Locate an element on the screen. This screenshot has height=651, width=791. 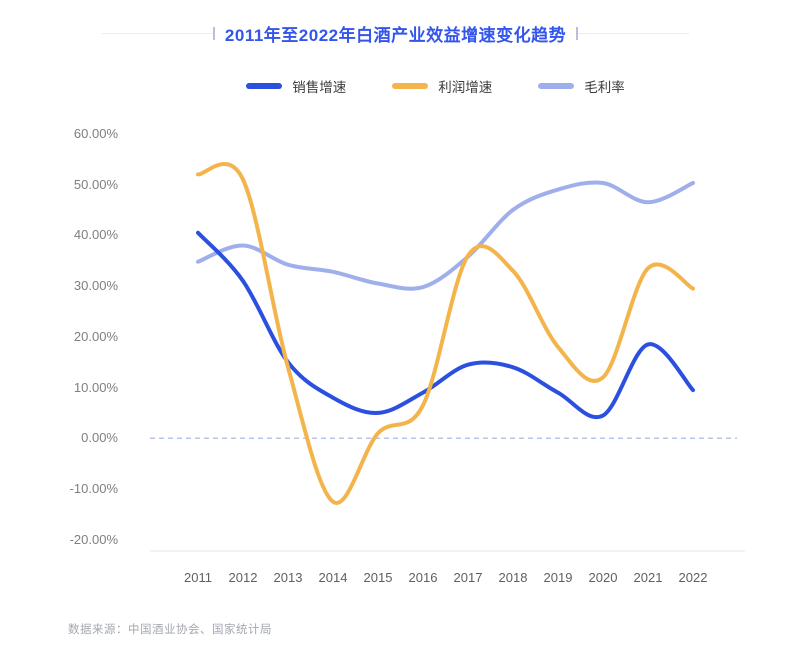
x-axis-label: 2019 is located at coordinates (558, 577).